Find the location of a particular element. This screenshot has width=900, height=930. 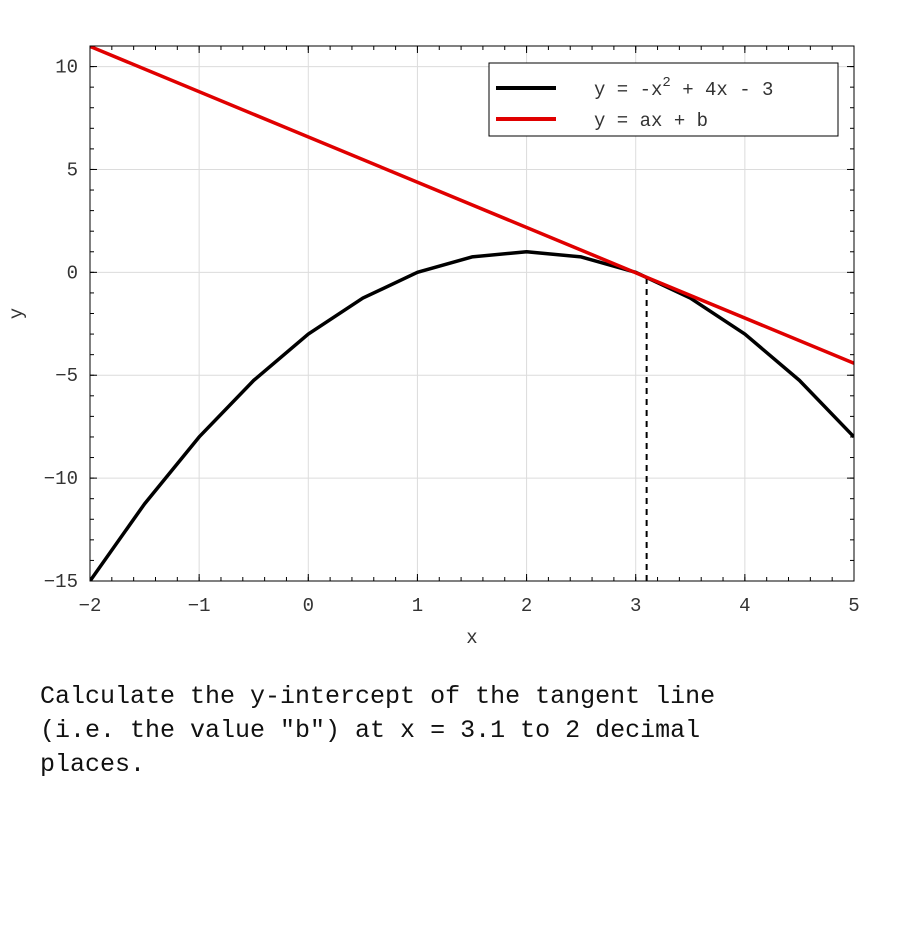

y-tick-label: 0 is located at coordinates (72, 273).